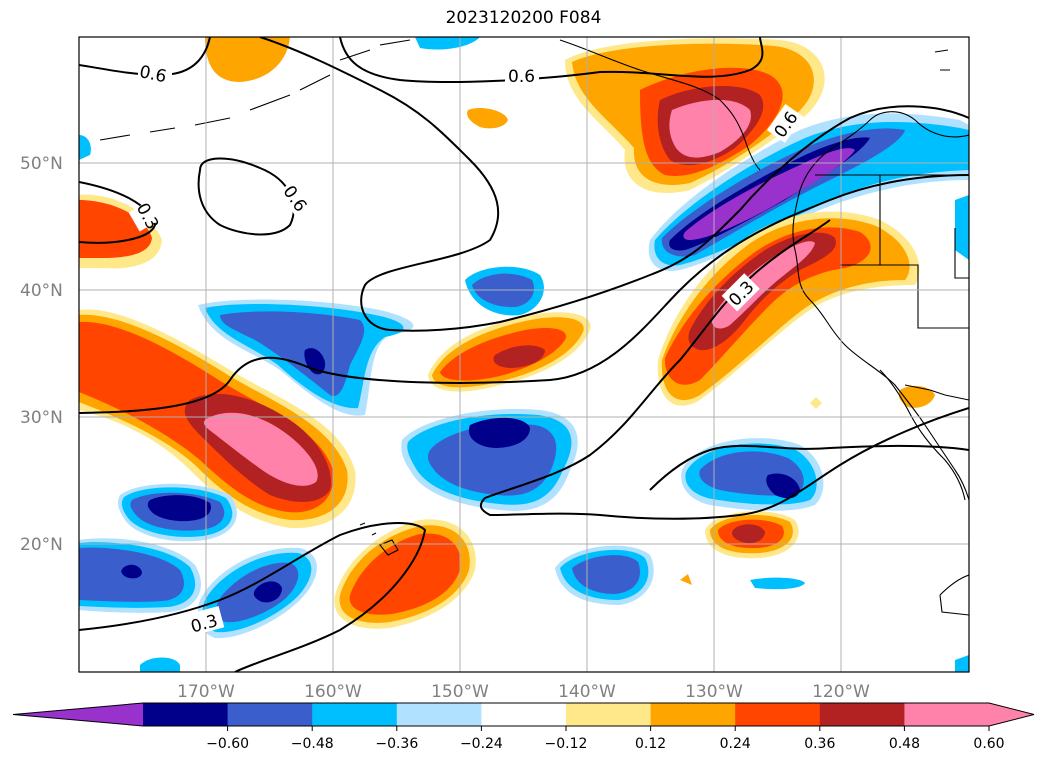  I want to click on colorbar-tick-label: 0.24, so click(735, 744).